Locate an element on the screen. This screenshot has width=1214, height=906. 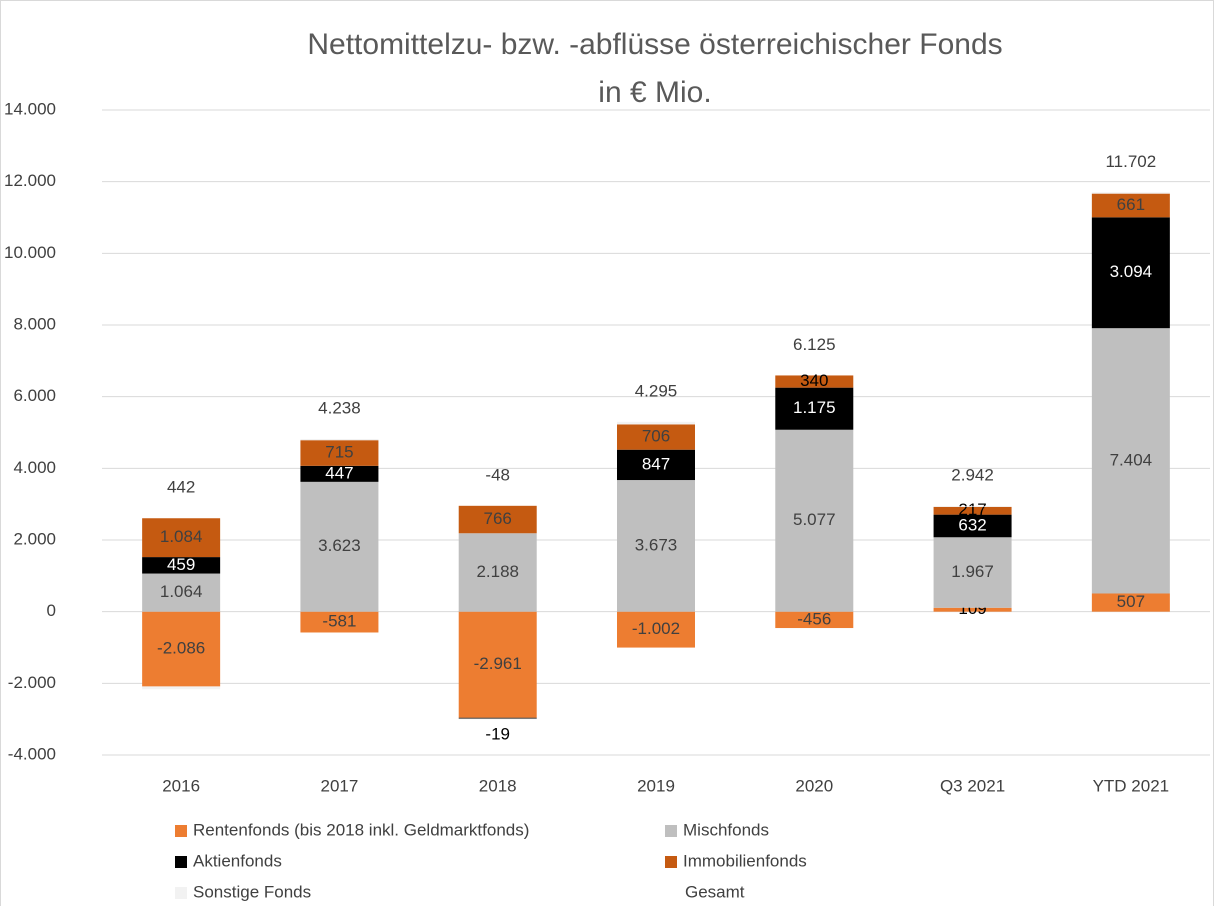
total-label: 442 is located at coordinates (181, 487).